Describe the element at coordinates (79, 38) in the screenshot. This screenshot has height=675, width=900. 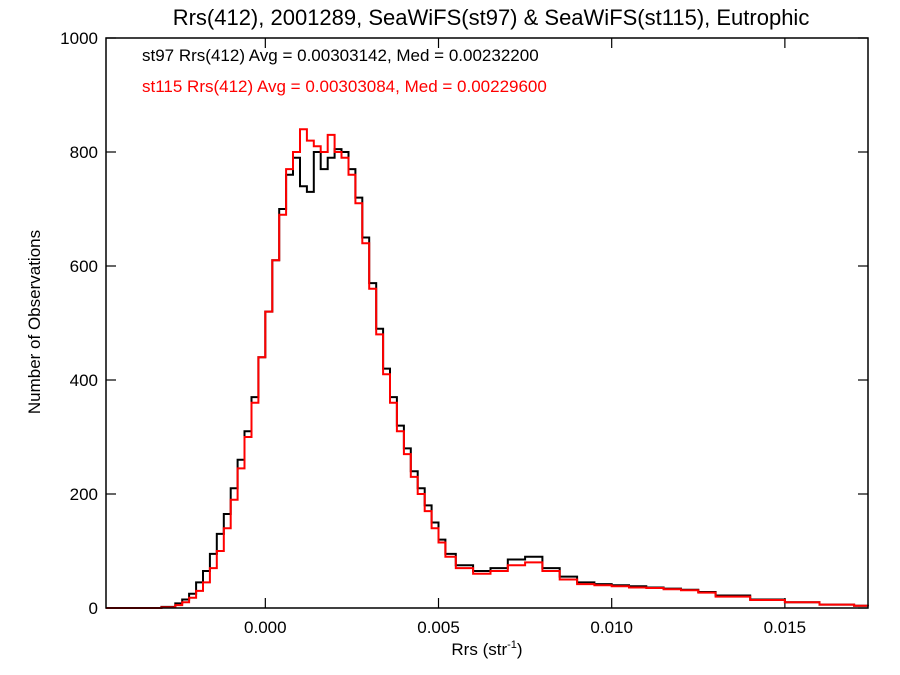
I see `y-tick-label: 1000` at that location.